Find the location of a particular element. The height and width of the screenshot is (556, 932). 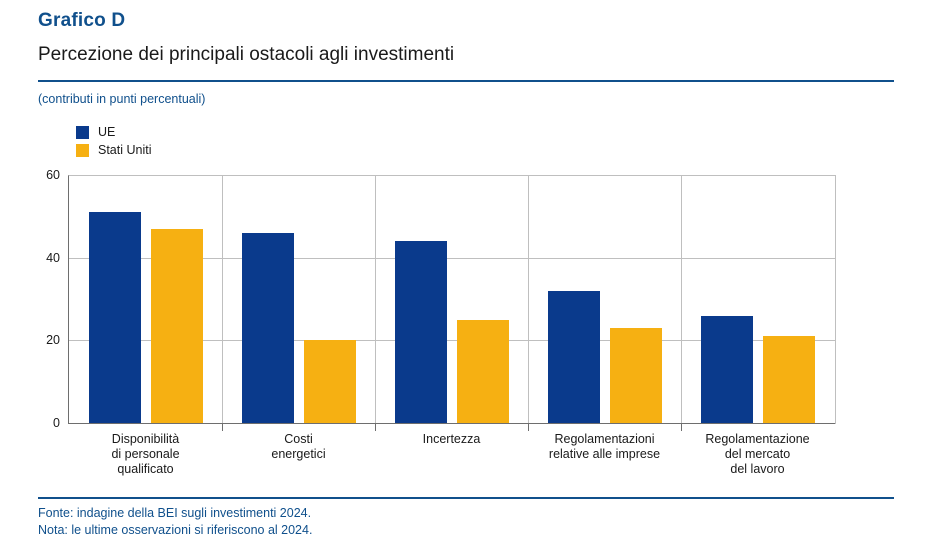

x-category-label: Disponibilità di personale qualificato is located at coordinates (145, 454).